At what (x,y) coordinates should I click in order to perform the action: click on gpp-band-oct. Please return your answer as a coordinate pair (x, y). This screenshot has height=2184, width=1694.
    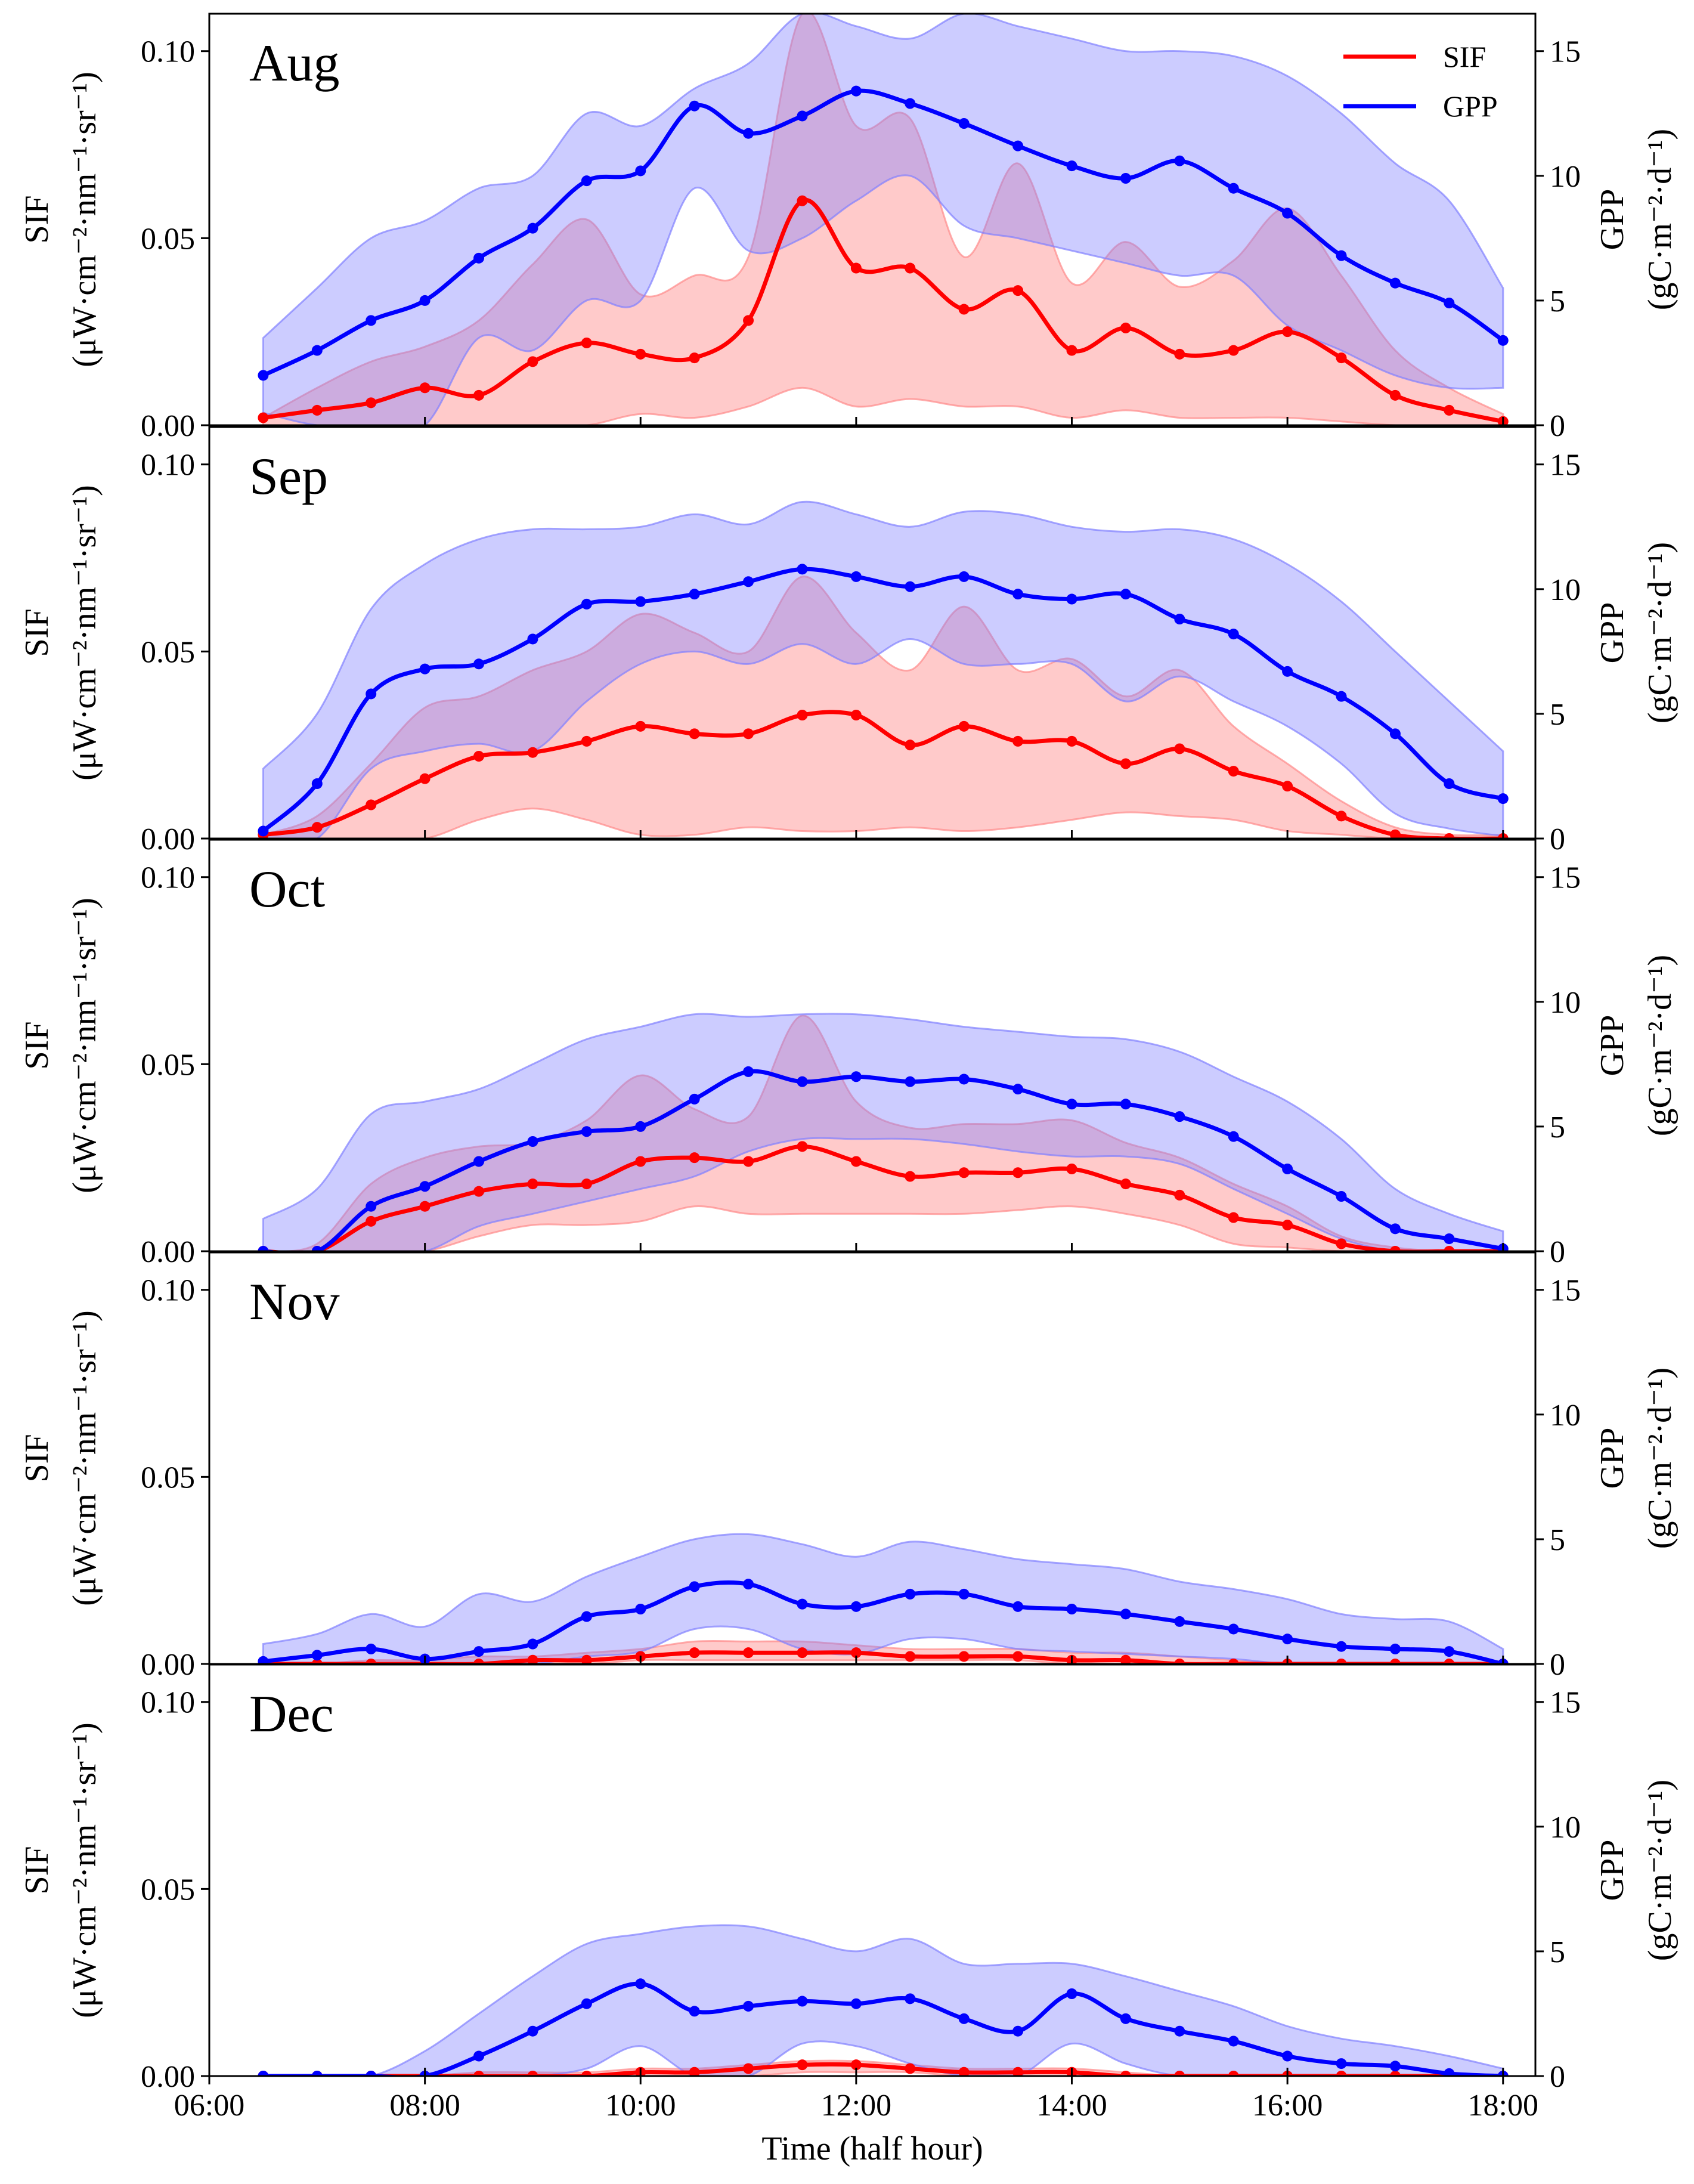
    Looking at the image, I should click on (883, 1132).